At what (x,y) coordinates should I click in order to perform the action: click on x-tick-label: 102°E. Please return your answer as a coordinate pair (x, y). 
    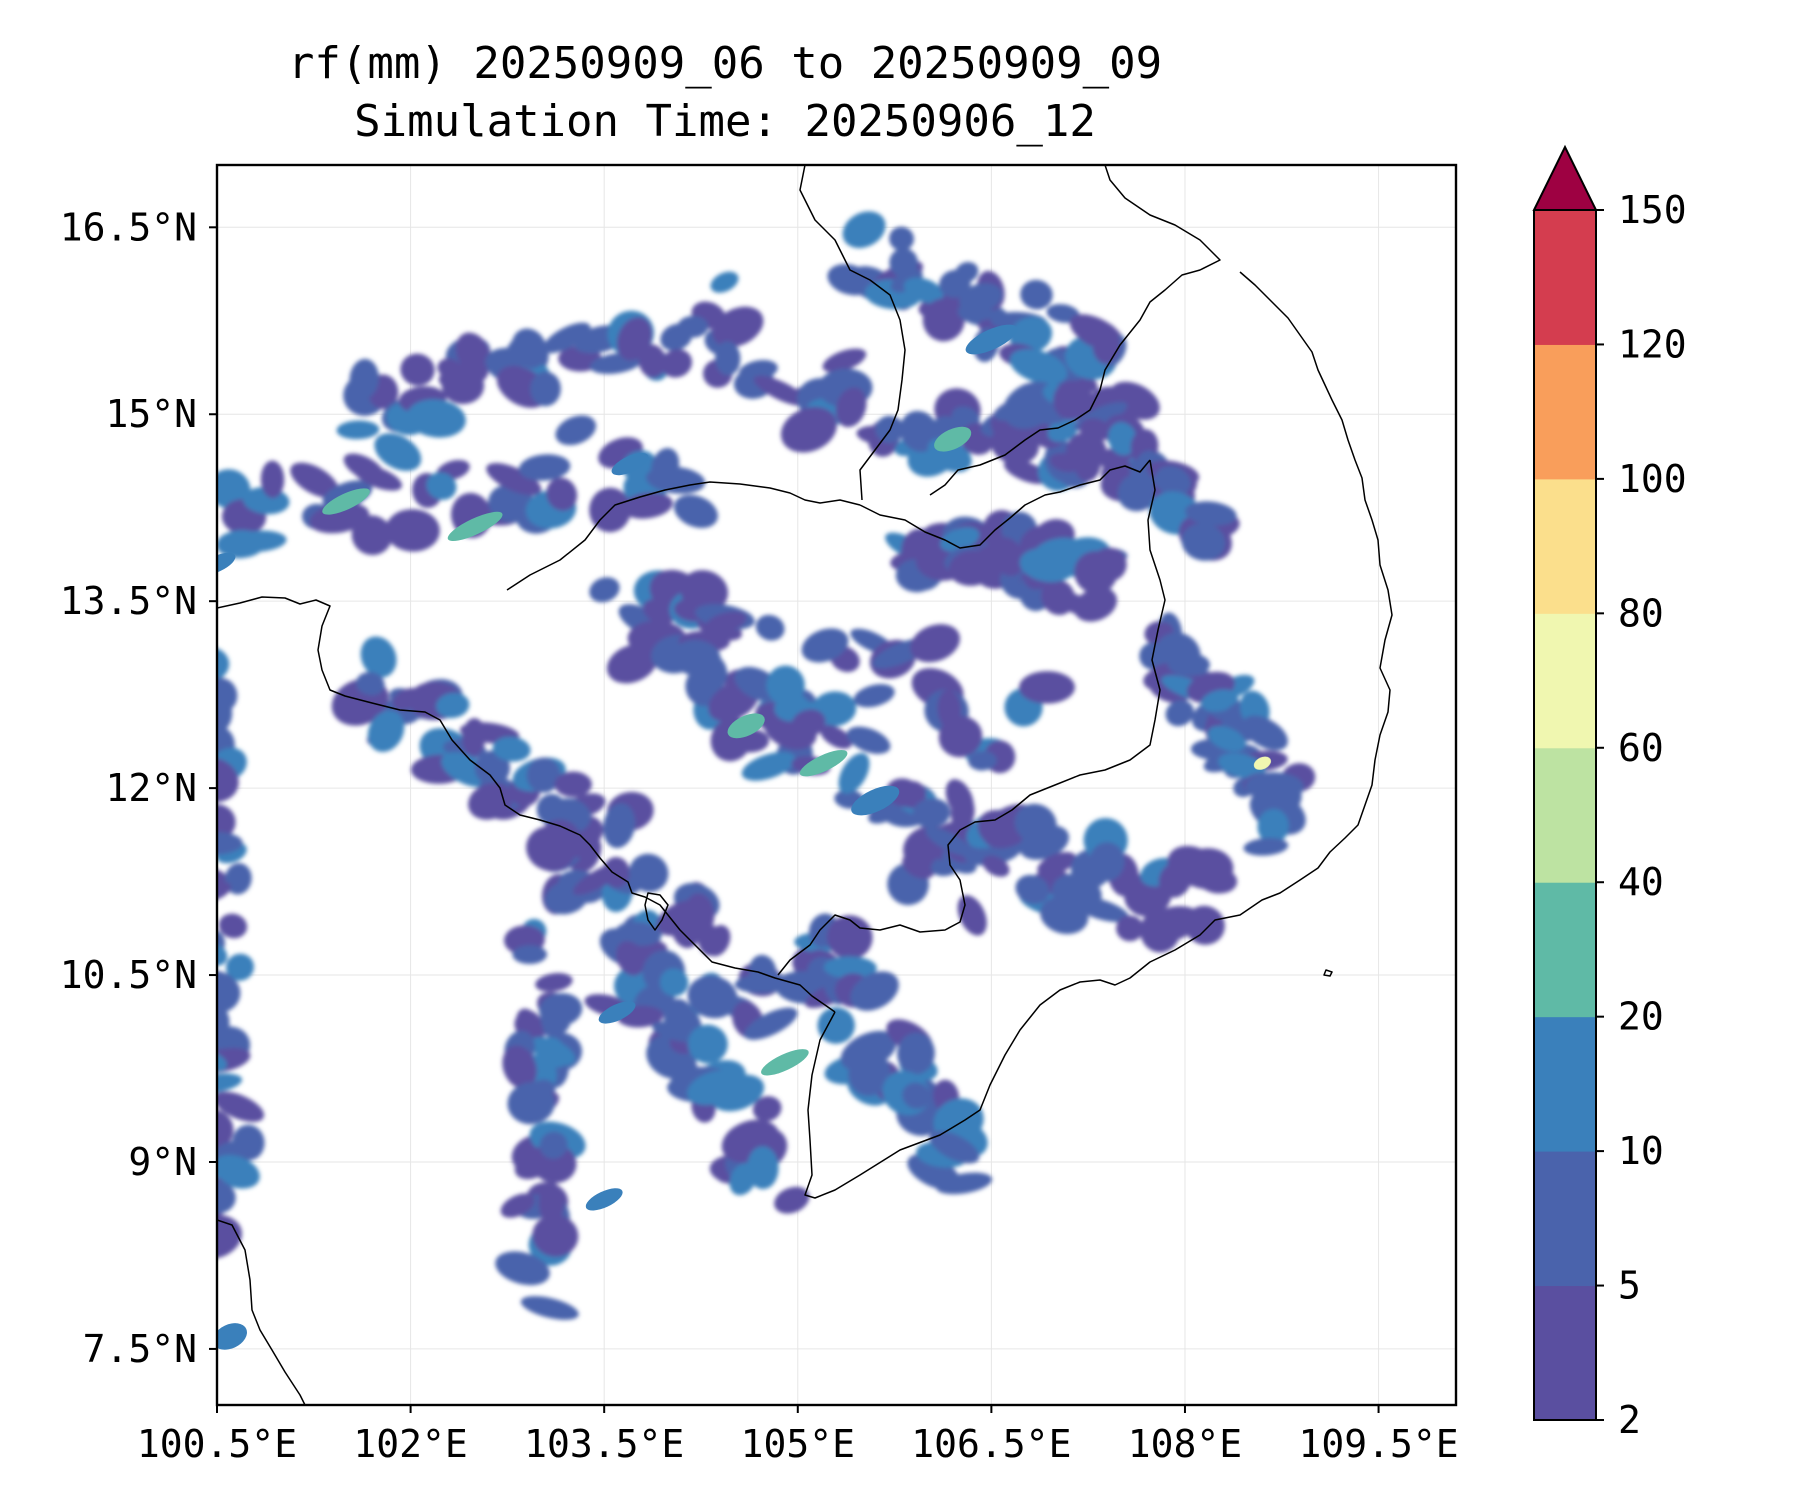
    Looking at the image, I should click on (410, 1444).